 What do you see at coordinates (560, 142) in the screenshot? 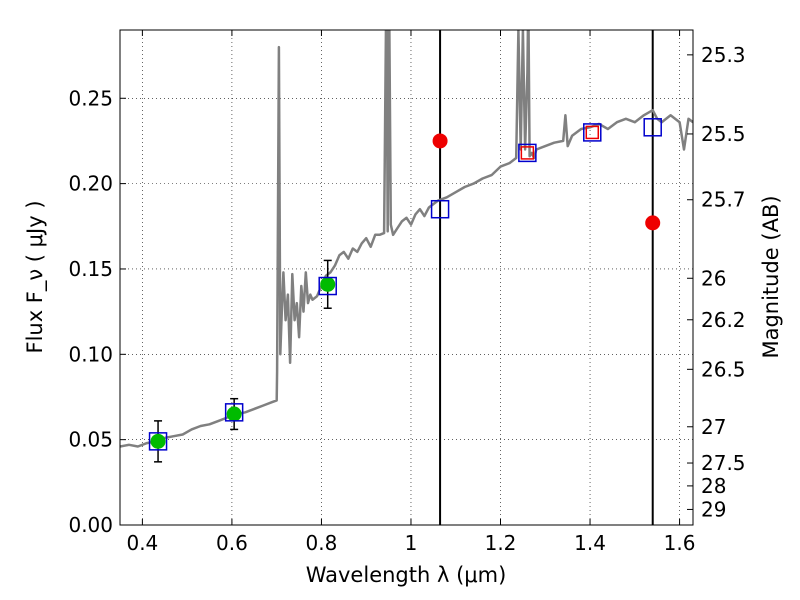
I see `red-boxes` at bounding box center [560, 142].